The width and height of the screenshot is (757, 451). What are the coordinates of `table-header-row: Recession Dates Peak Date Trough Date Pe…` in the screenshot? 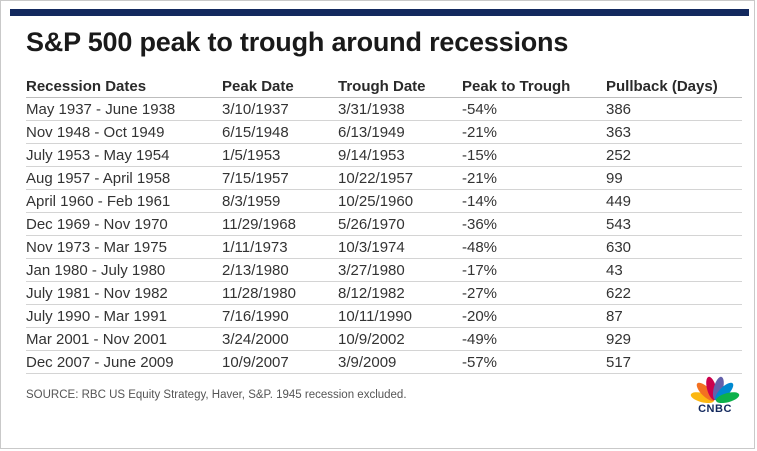 It's located at (384, 86).